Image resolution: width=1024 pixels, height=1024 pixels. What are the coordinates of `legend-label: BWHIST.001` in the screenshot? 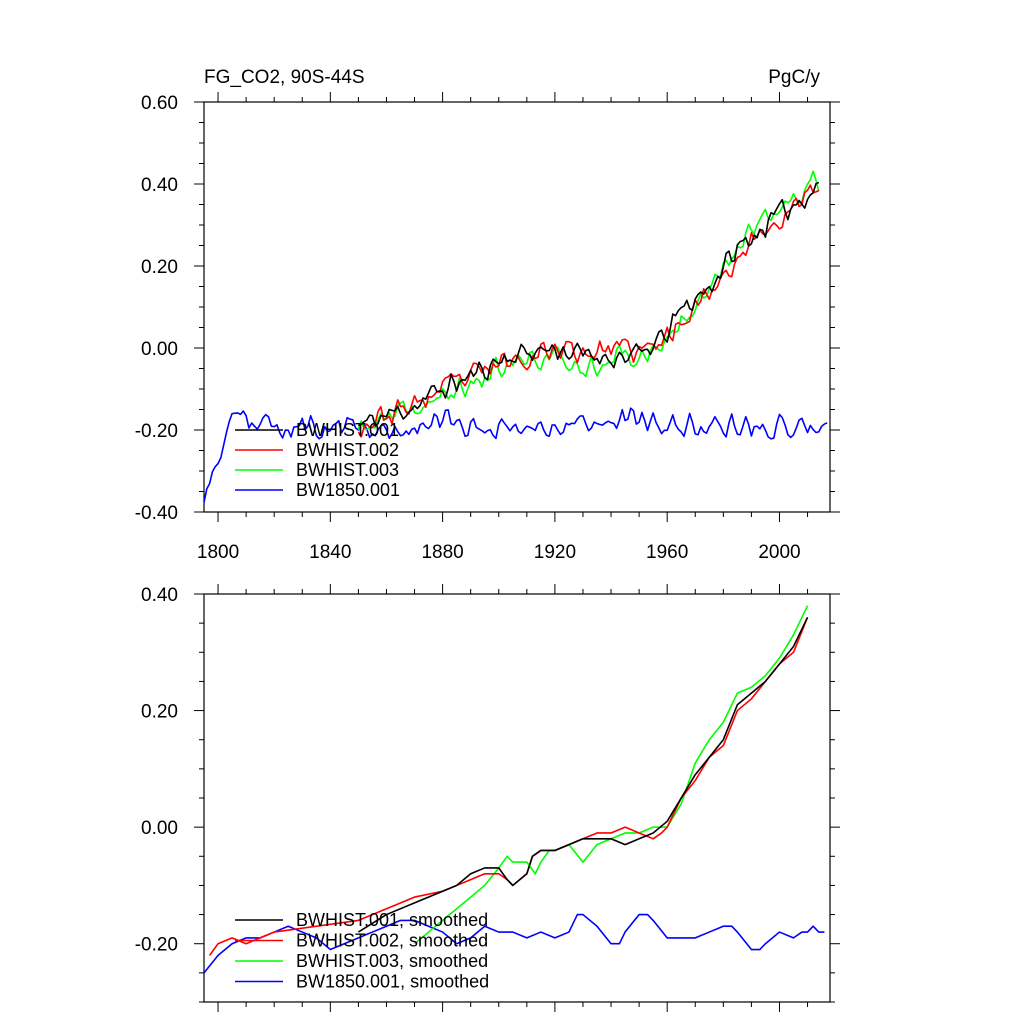 It's located at (347, 430).